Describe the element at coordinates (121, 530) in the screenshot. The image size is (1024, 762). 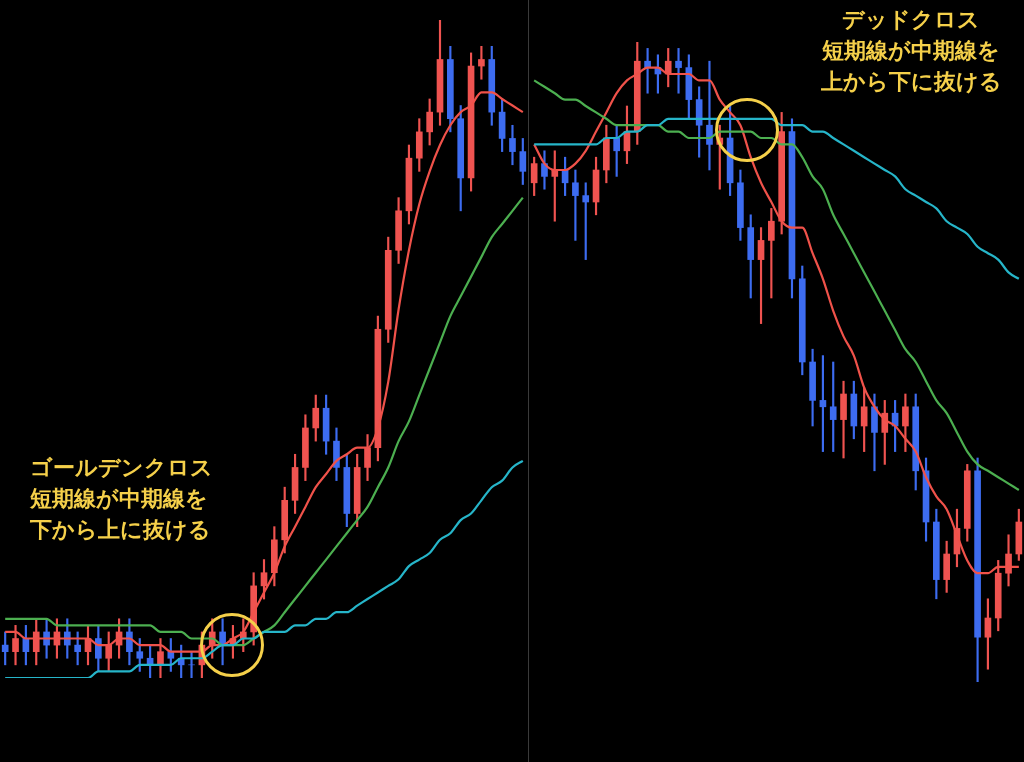
I see `annotation: 下から上に抜ける` at that location.